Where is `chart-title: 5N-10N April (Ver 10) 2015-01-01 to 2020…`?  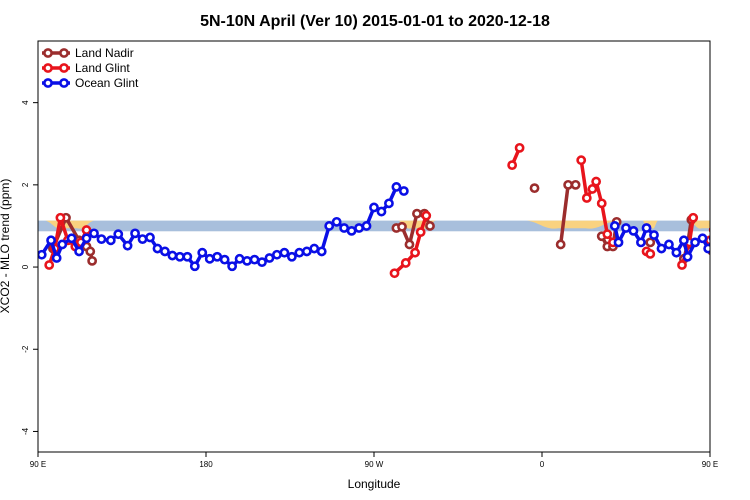 chart-title: 5N-10N April (Ver 10) 2015-01-01 to 2020… is located at coordinates (375, 21).